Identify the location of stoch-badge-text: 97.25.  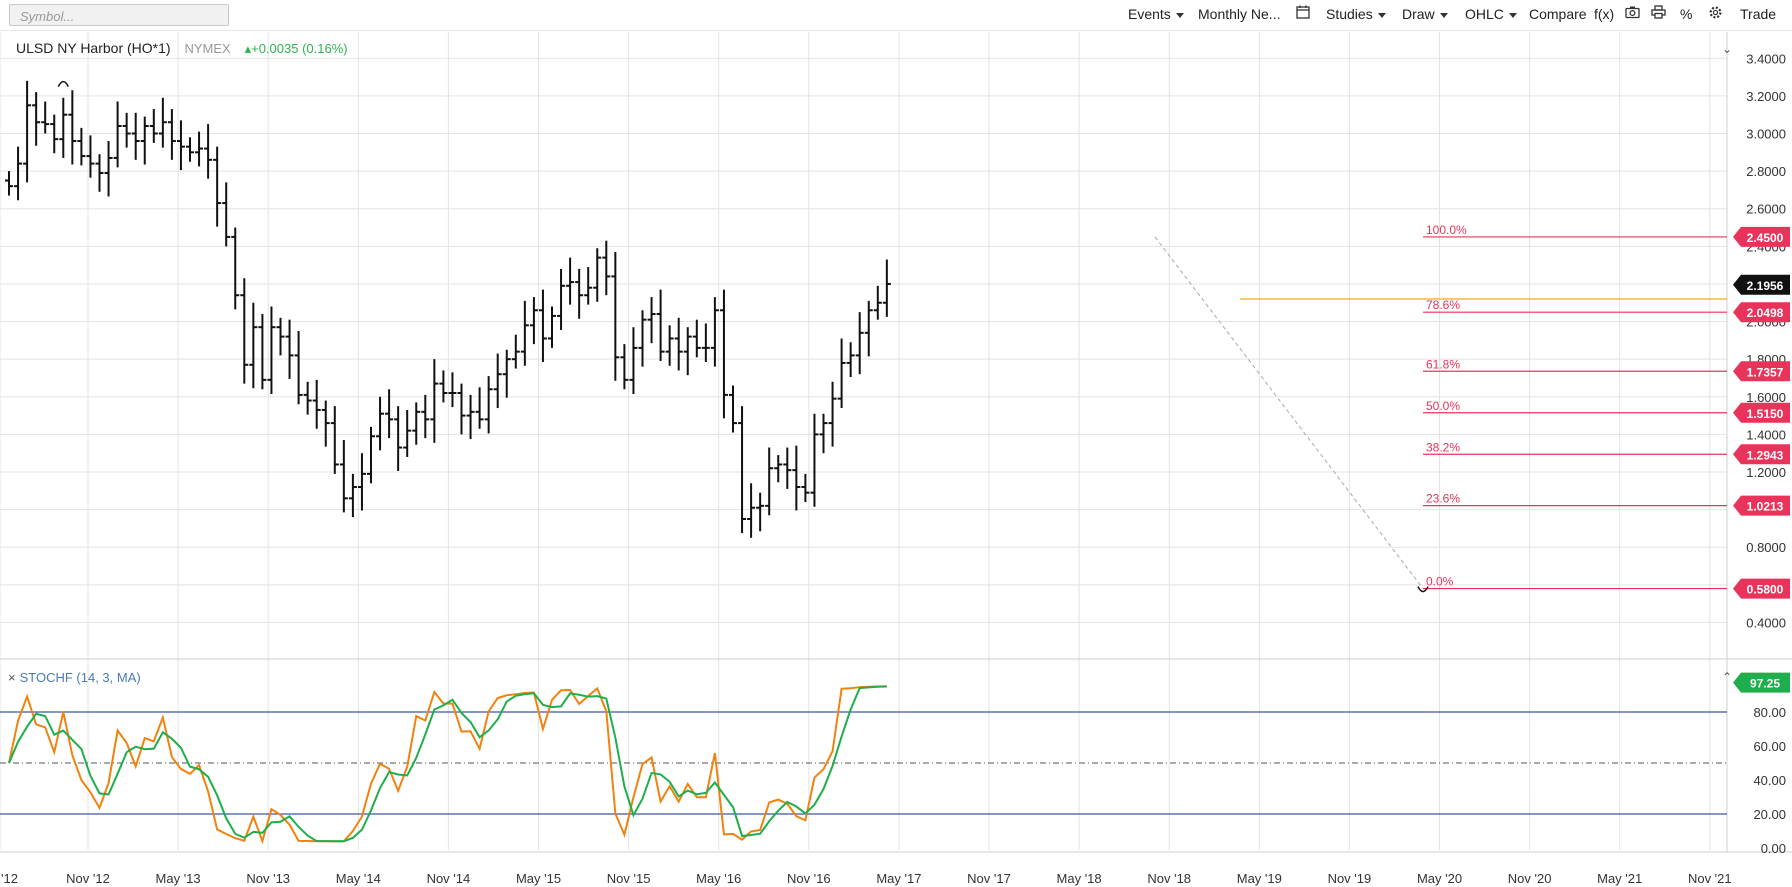
(1765, 684).